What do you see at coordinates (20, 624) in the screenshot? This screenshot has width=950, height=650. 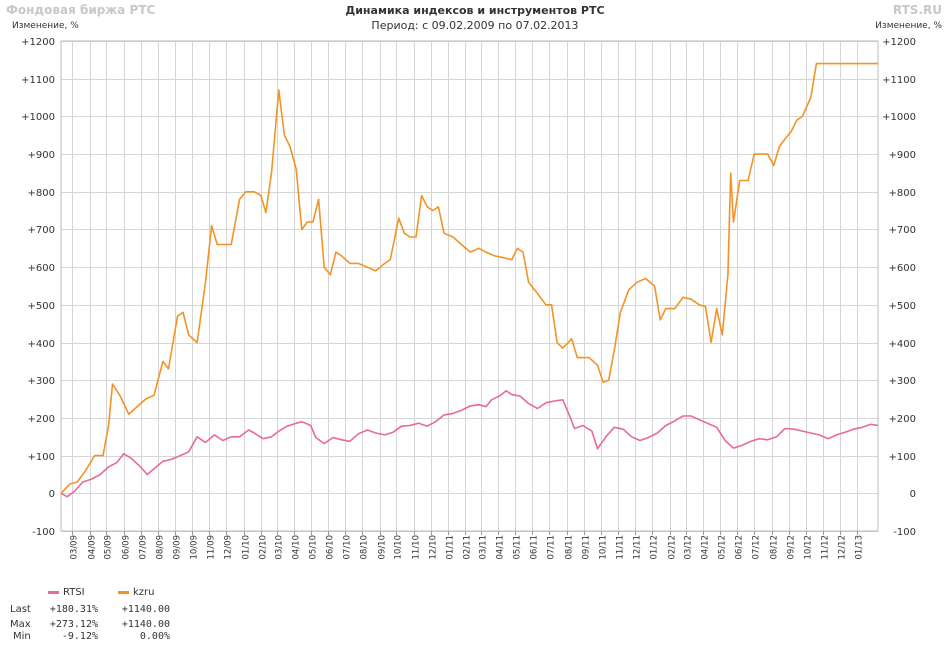 I see `stats-label-max: Max` at bounding box center [20, 624].